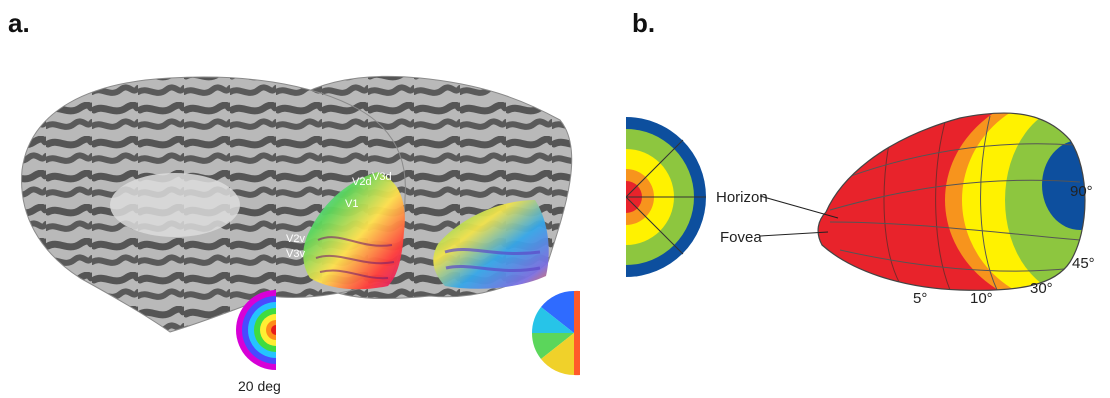 The height and width of the screenshot is (398, 1110). What do you see at coordinates (256, 330) in the screenshot?
I see `eccentricity-color-key` at bounding box center [256, 330].